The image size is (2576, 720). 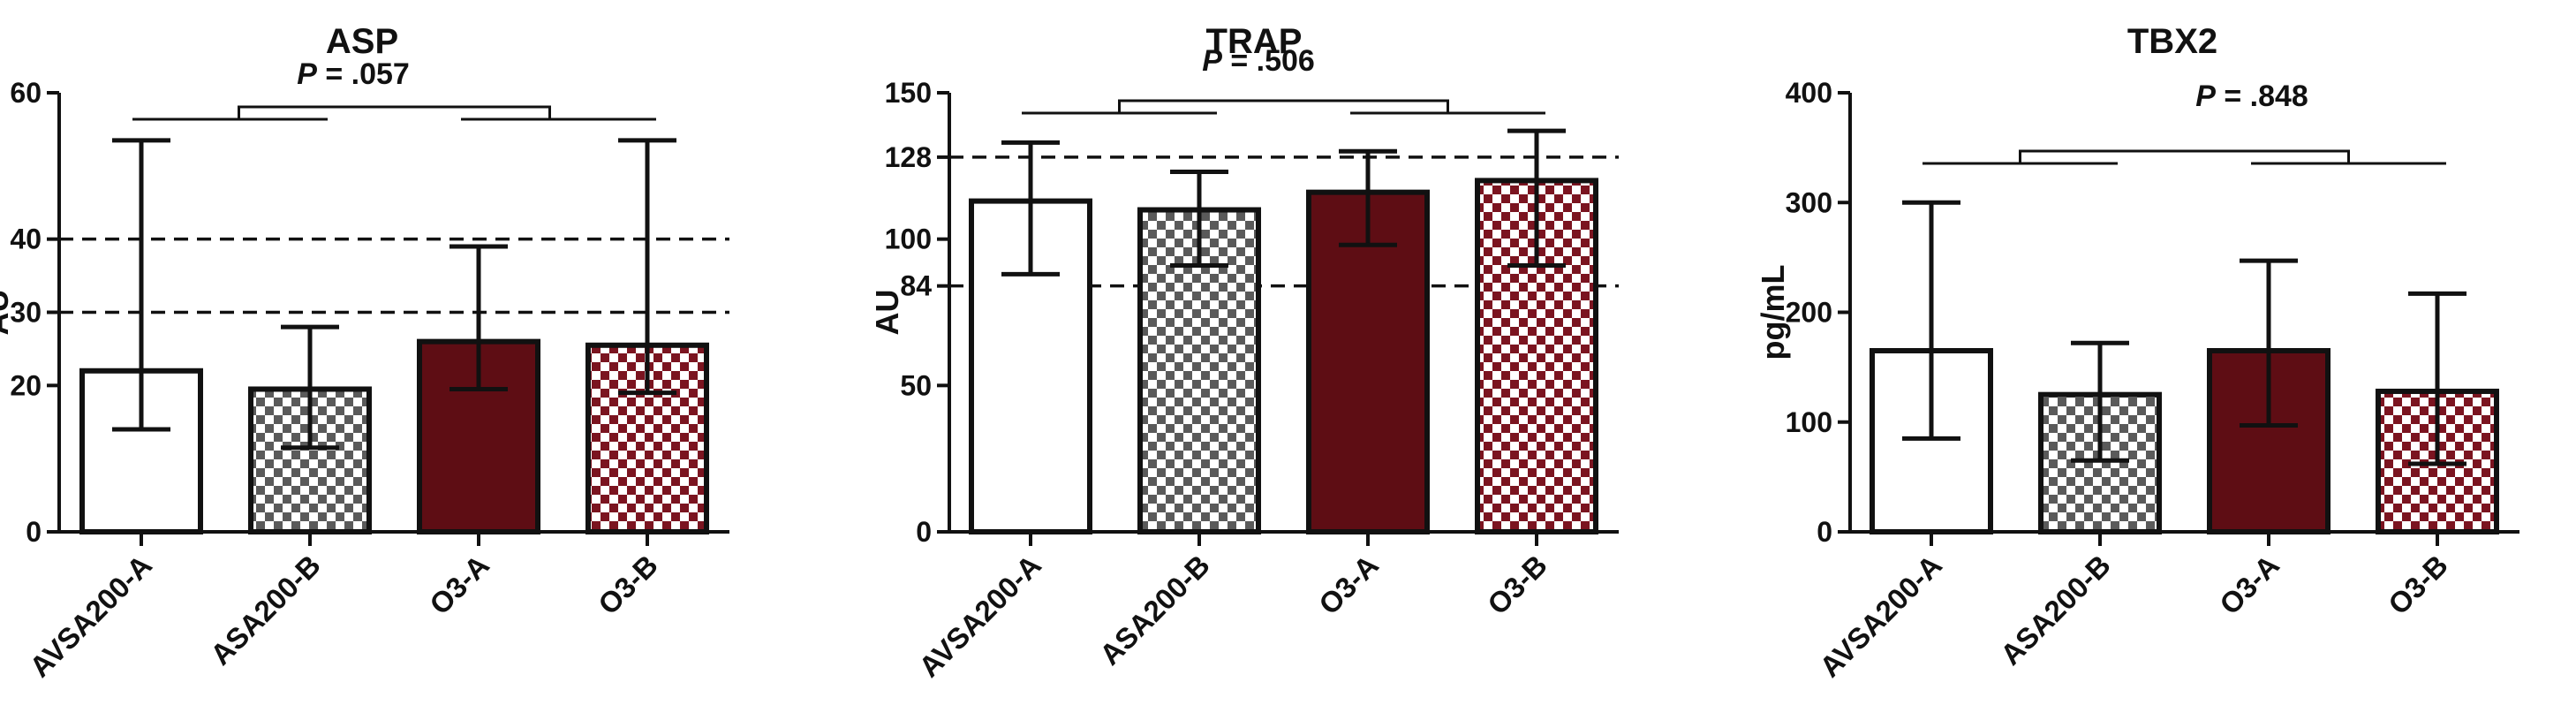 What do you see at coordinates (26, 385) in the screenshot?
I see `y-tick-label: 20` at bounding box center [26, 385].